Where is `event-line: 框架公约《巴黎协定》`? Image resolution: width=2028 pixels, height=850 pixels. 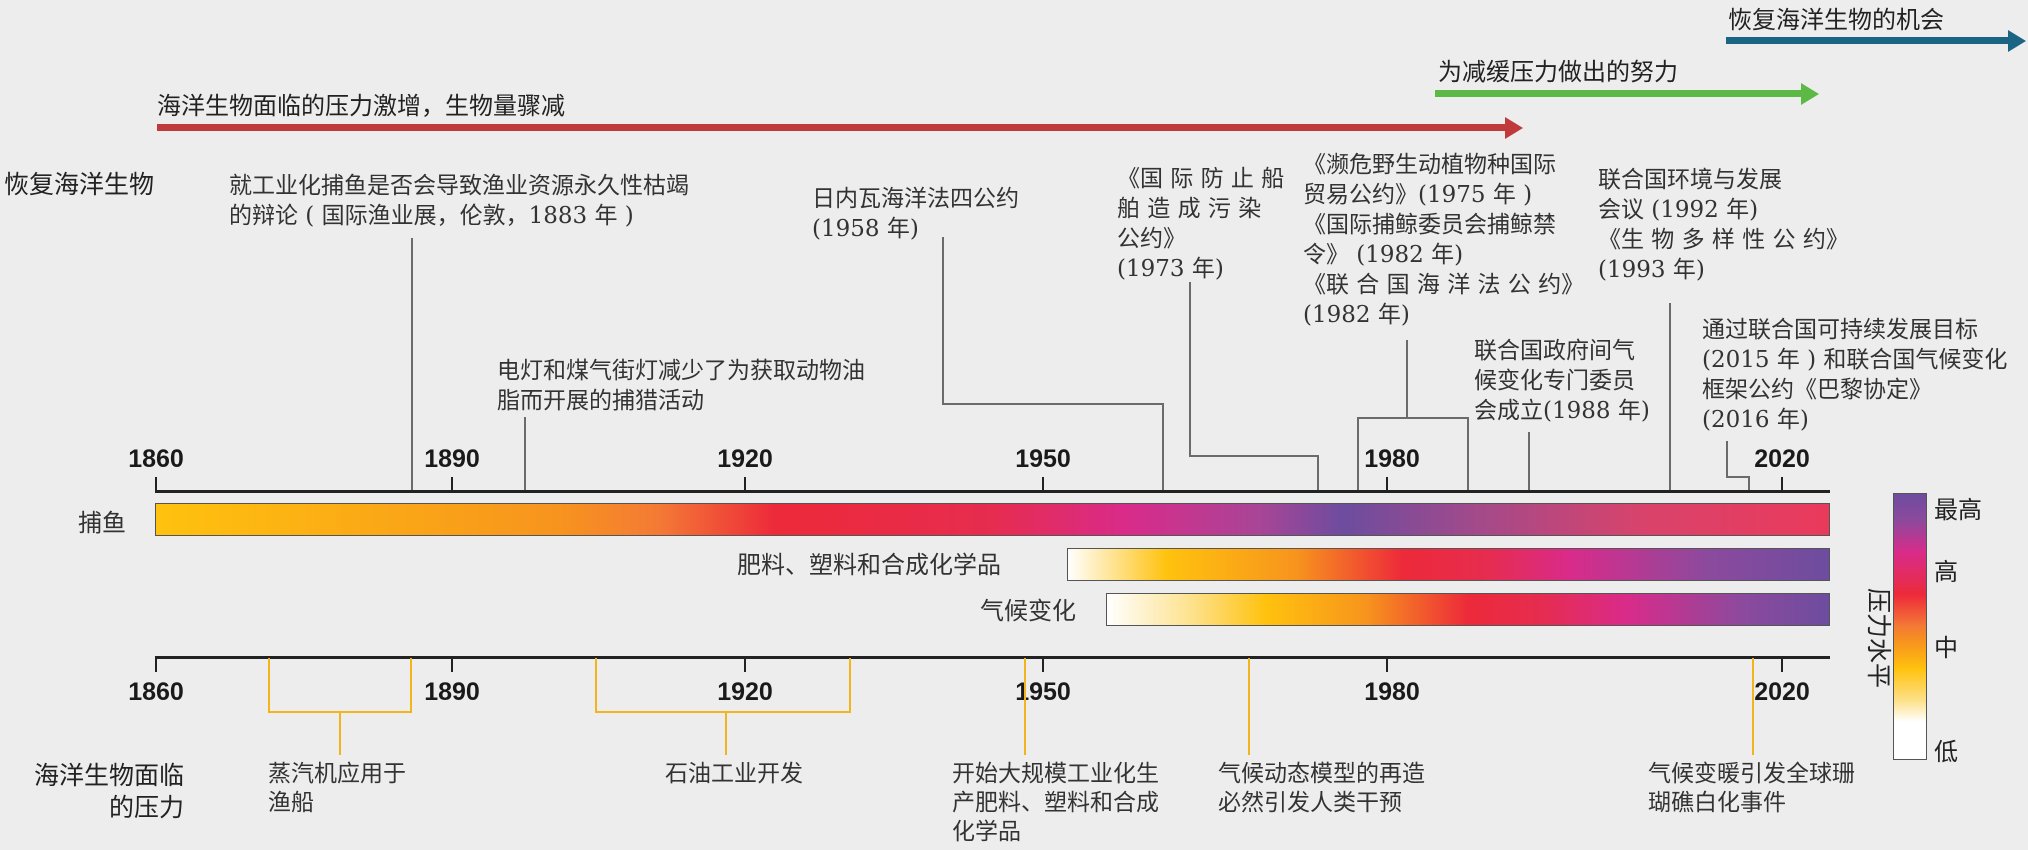 event-line: 框架公约《巴黎协定》 is located at coordinates (1817, 390).